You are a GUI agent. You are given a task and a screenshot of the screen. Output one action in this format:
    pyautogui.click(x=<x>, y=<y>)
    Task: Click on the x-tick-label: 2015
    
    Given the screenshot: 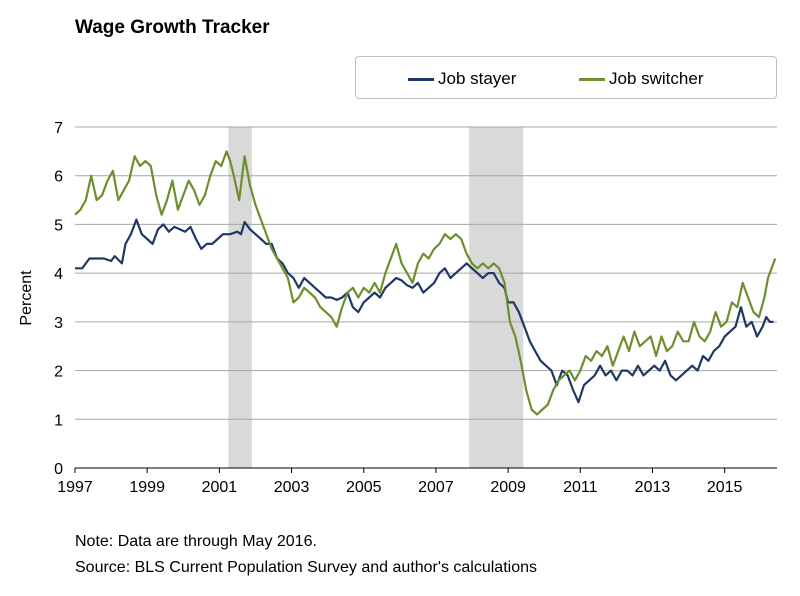 What is the action you would take?
    pyautogui.click(x=725, y=487)
    